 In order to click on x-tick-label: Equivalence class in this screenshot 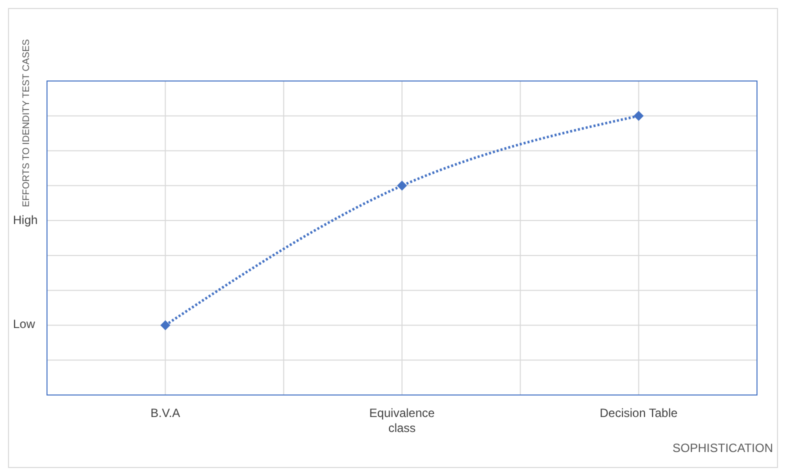, I will do `click(402, 420)`.